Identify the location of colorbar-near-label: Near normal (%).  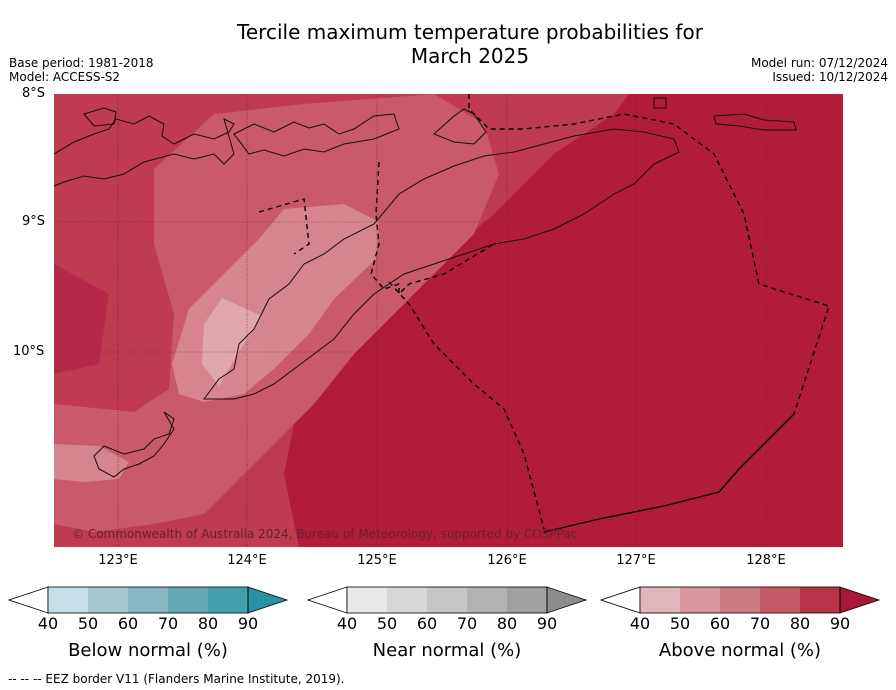
(447, 650).